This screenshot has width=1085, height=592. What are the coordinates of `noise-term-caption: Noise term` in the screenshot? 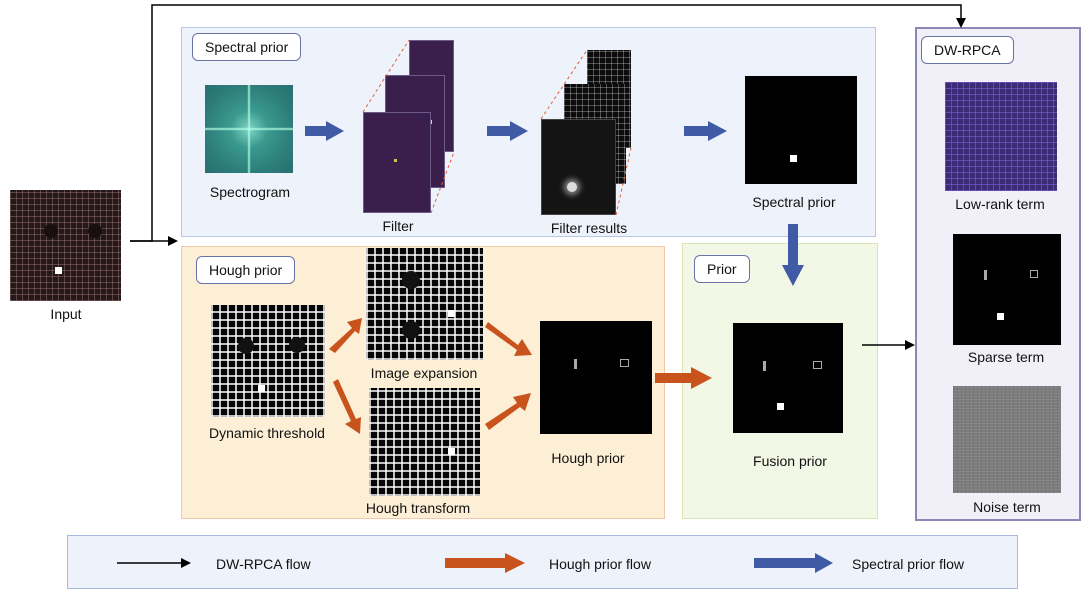 It's located at (1007, 507).